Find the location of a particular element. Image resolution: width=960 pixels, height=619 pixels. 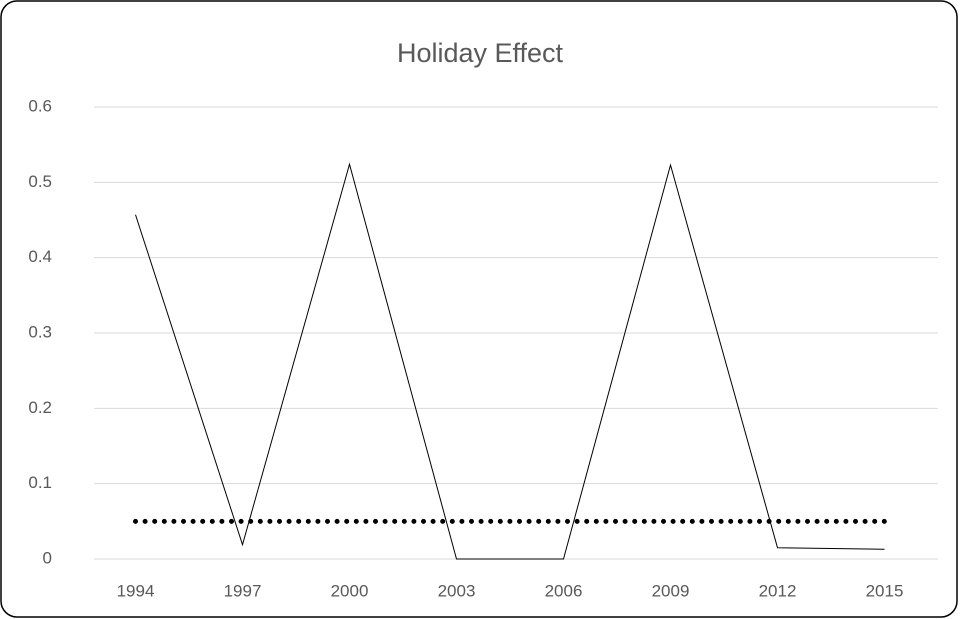

y-tick-label: 0 is located at coordinates (47, 557).